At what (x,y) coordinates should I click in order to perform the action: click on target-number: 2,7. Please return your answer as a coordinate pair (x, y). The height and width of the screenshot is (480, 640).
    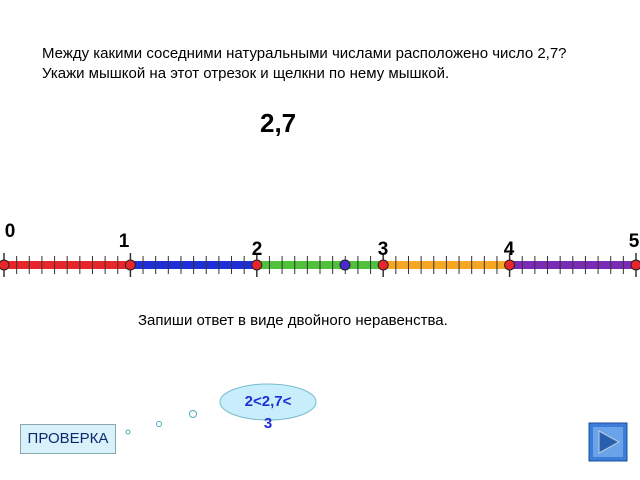
    Looking at the image, I should click on (278, 123).